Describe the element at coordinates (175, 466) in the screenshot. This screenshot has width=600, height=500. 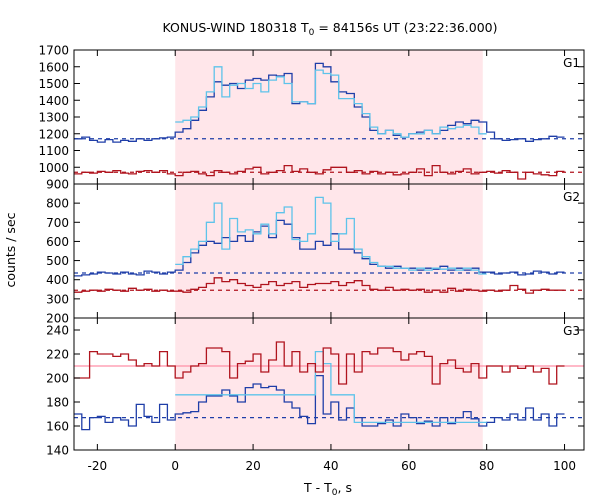
I see `x-tick-label: 0` at that location.